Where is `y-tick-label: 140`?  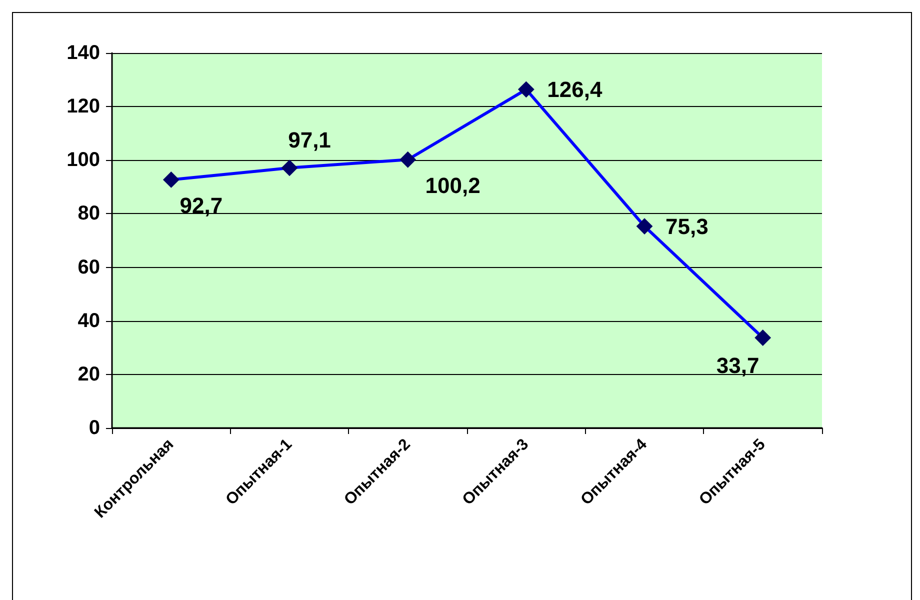
y-tick-label: 140 is located at coordinates (83, 53).